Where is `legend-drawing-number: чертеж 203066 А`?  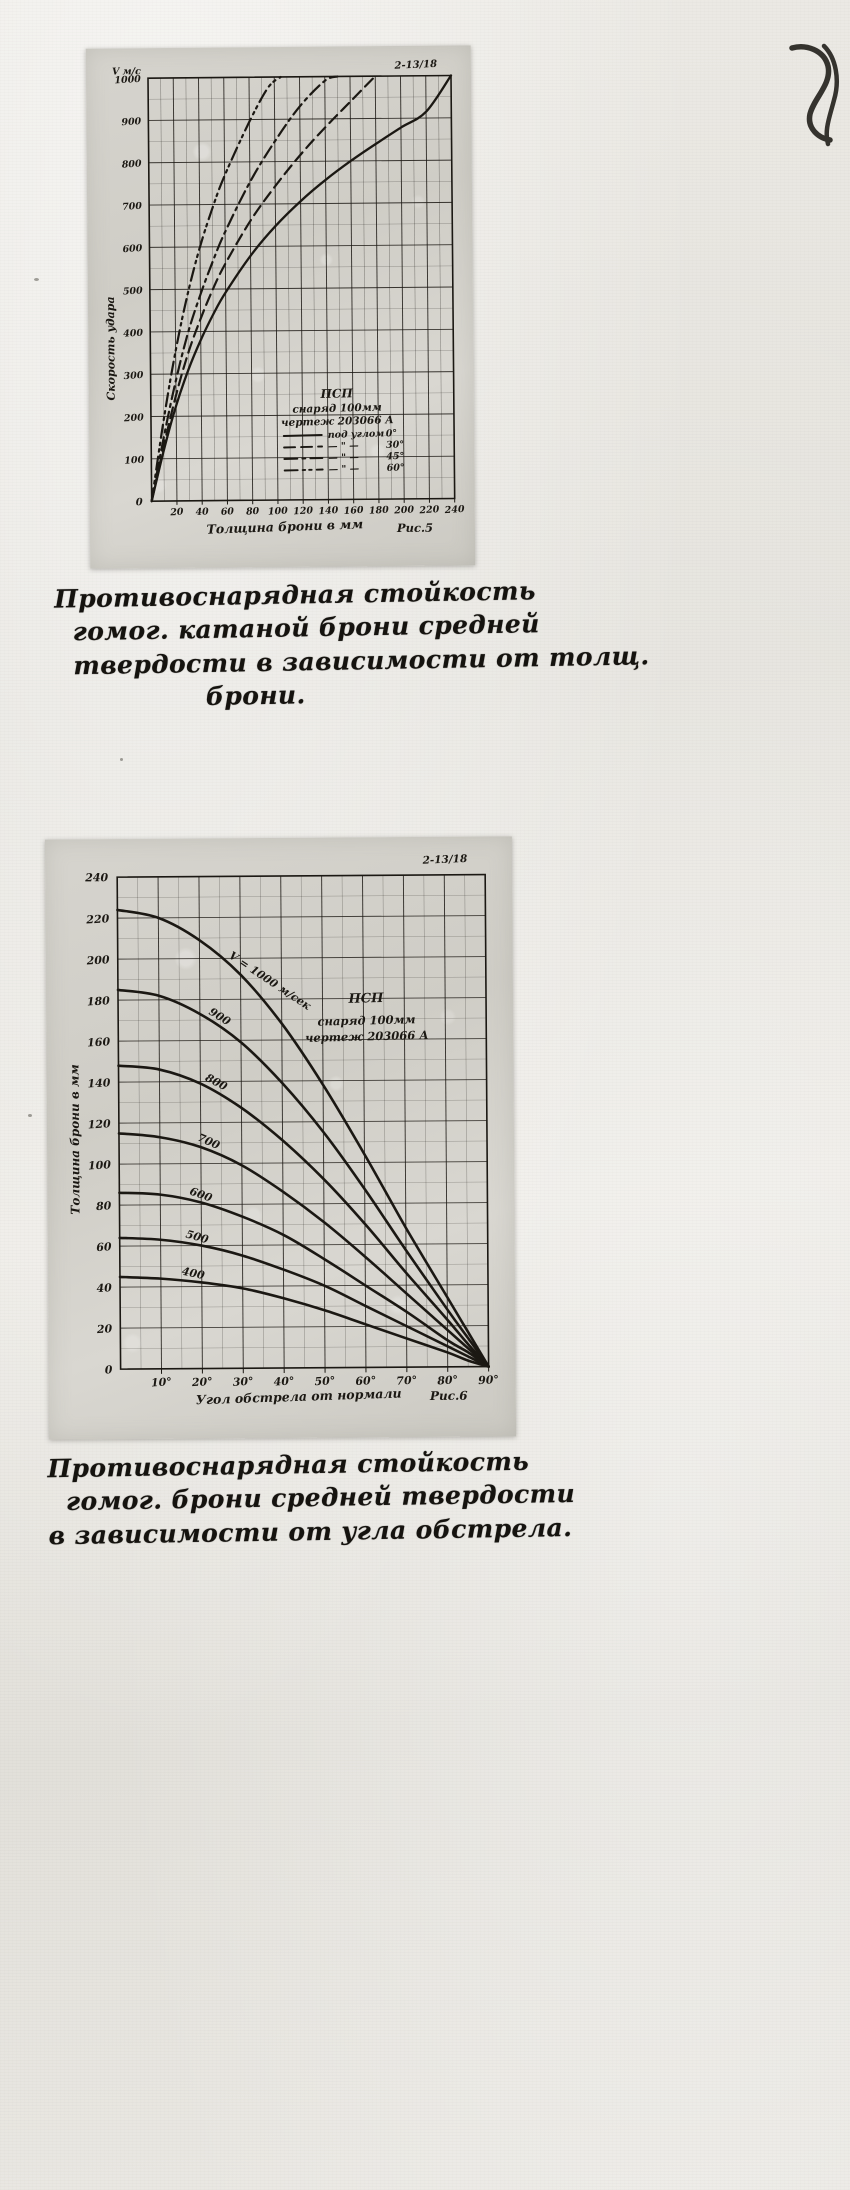 legend-drawing-number: чертеж 203066 А is located at coordinates (367, 1036).